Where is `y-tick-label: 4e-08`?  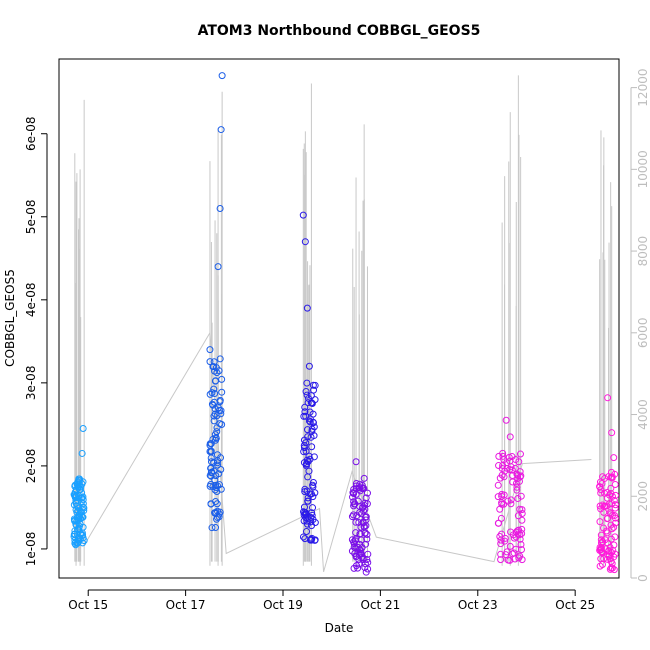 y-tick-label: 4e-08 is located at coordinates (31, 300).